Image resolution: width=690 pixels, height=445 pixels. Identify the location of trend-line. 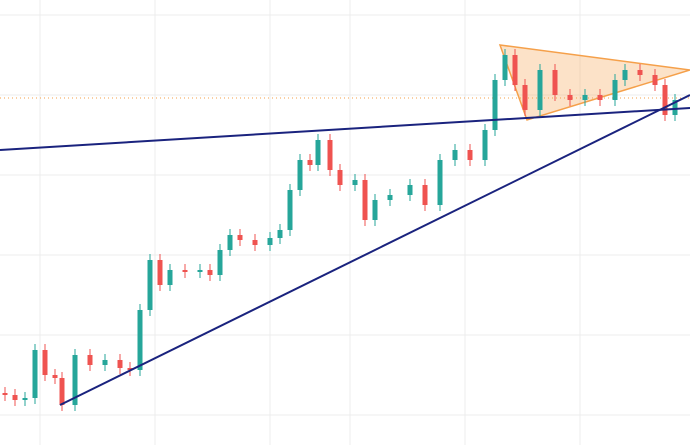
(345, 129).